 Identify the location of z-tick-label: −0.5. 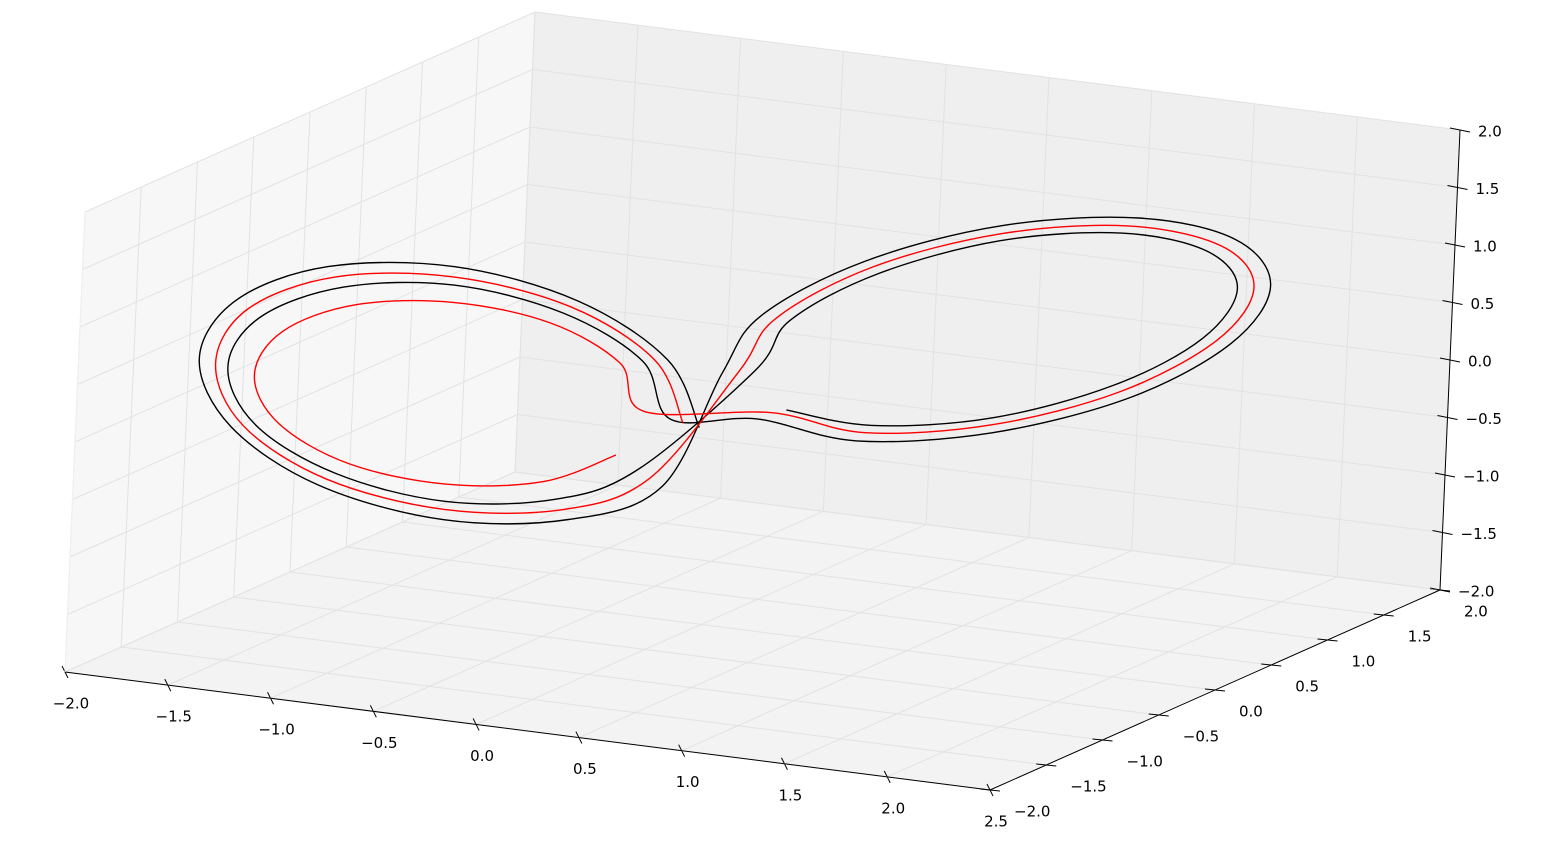
(1484, 419).